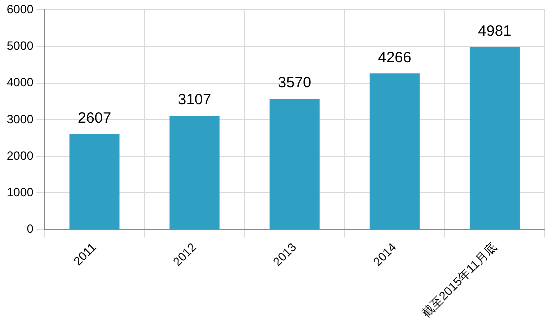 The image size is (557, 326). Describe the element at coordinates (20, 46) in the screenshot. I see `y-tick-label: 5000` at that location.